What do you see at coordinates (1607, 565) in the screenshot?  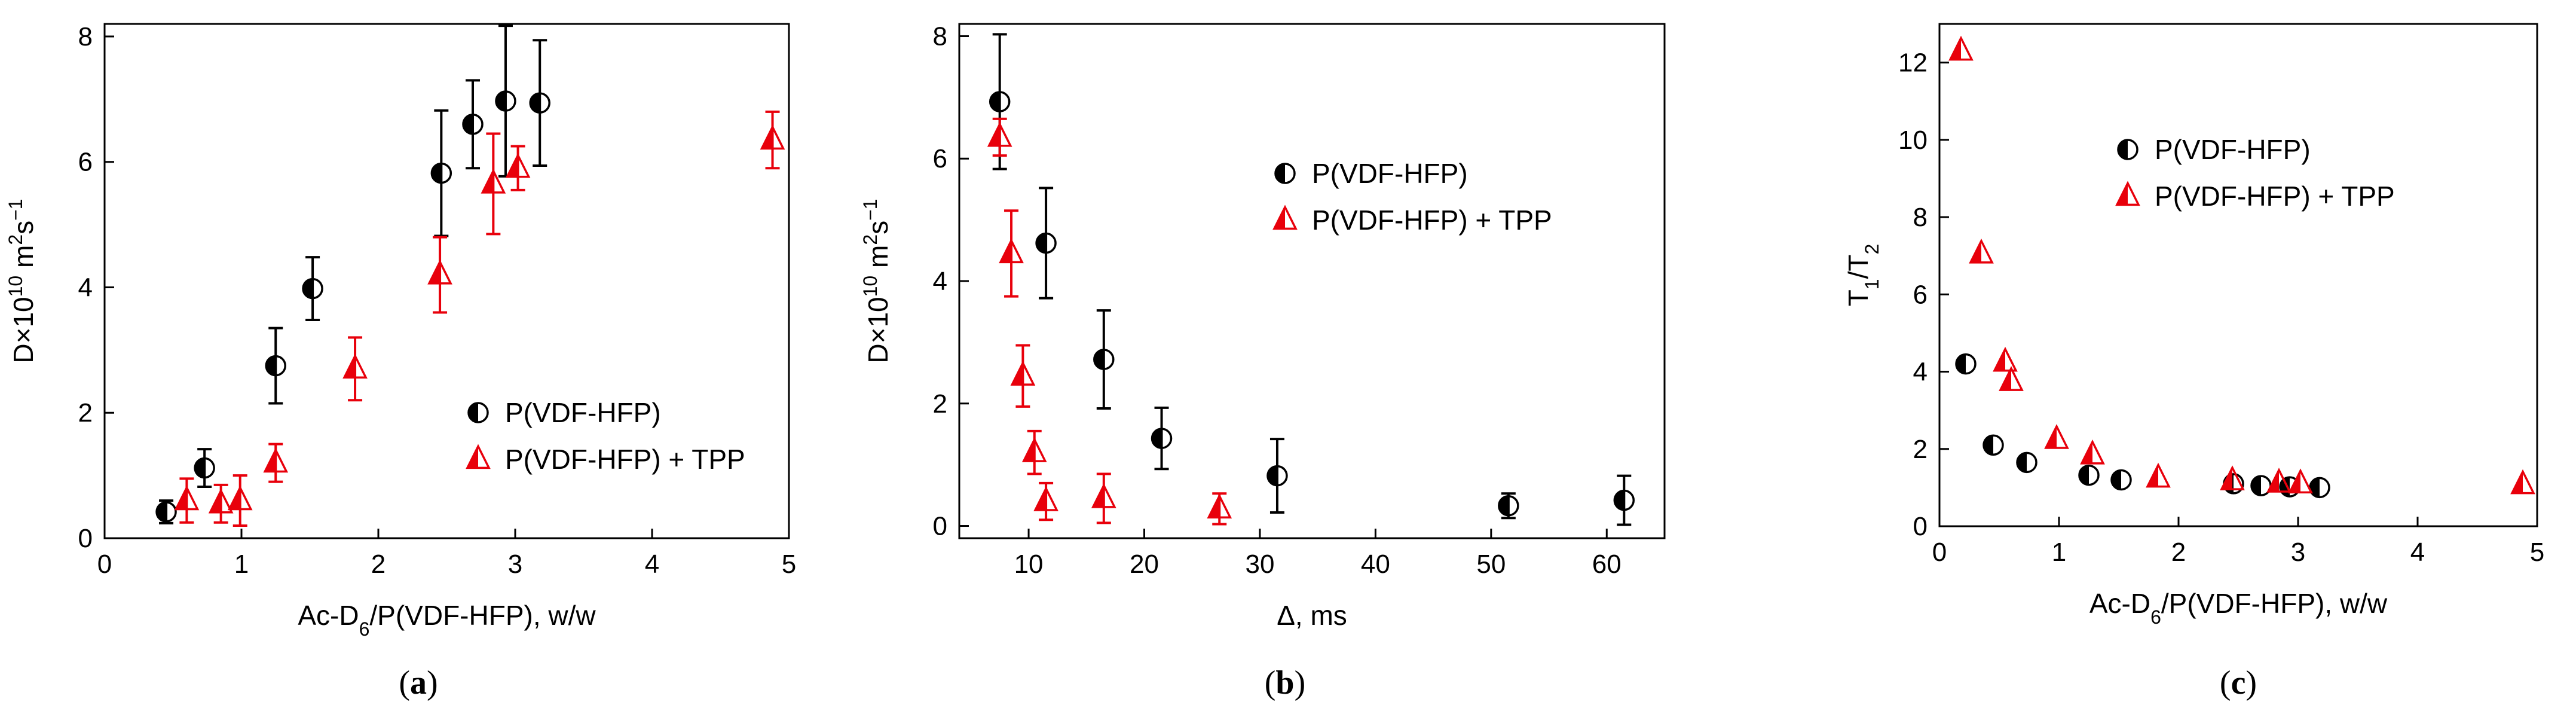 I see `x-tick-label: 60` at bounding box center [1607, 565].